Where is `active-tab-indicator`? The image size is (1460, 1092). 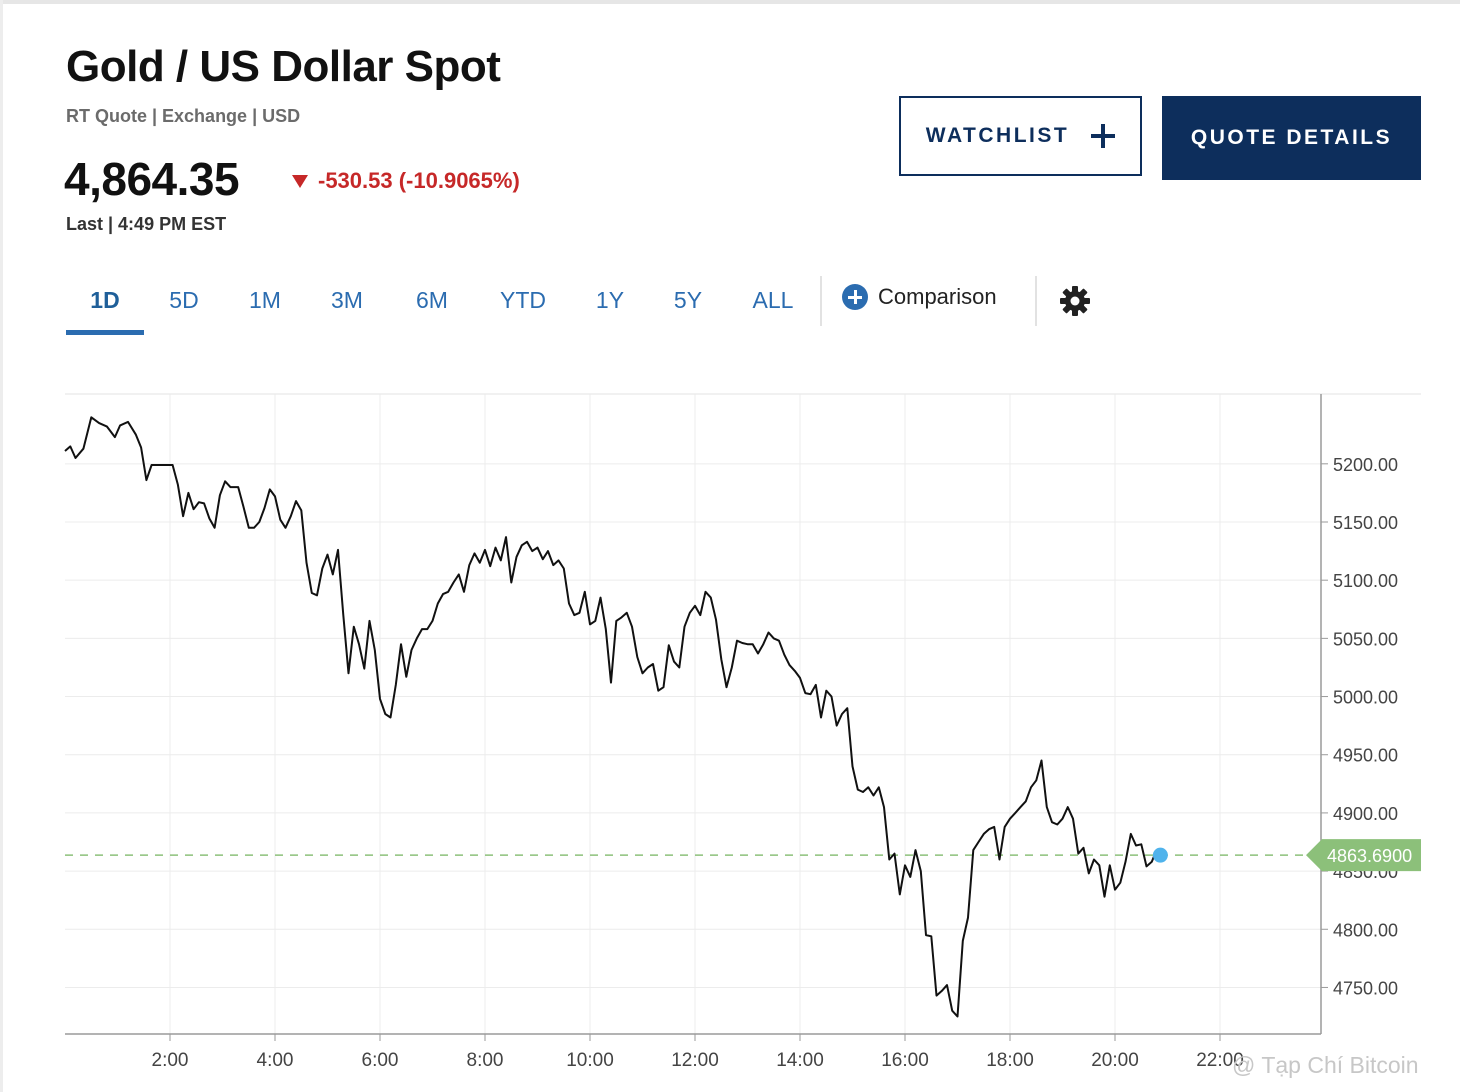 active-tab-indicator is located at coordinates (105, 332).